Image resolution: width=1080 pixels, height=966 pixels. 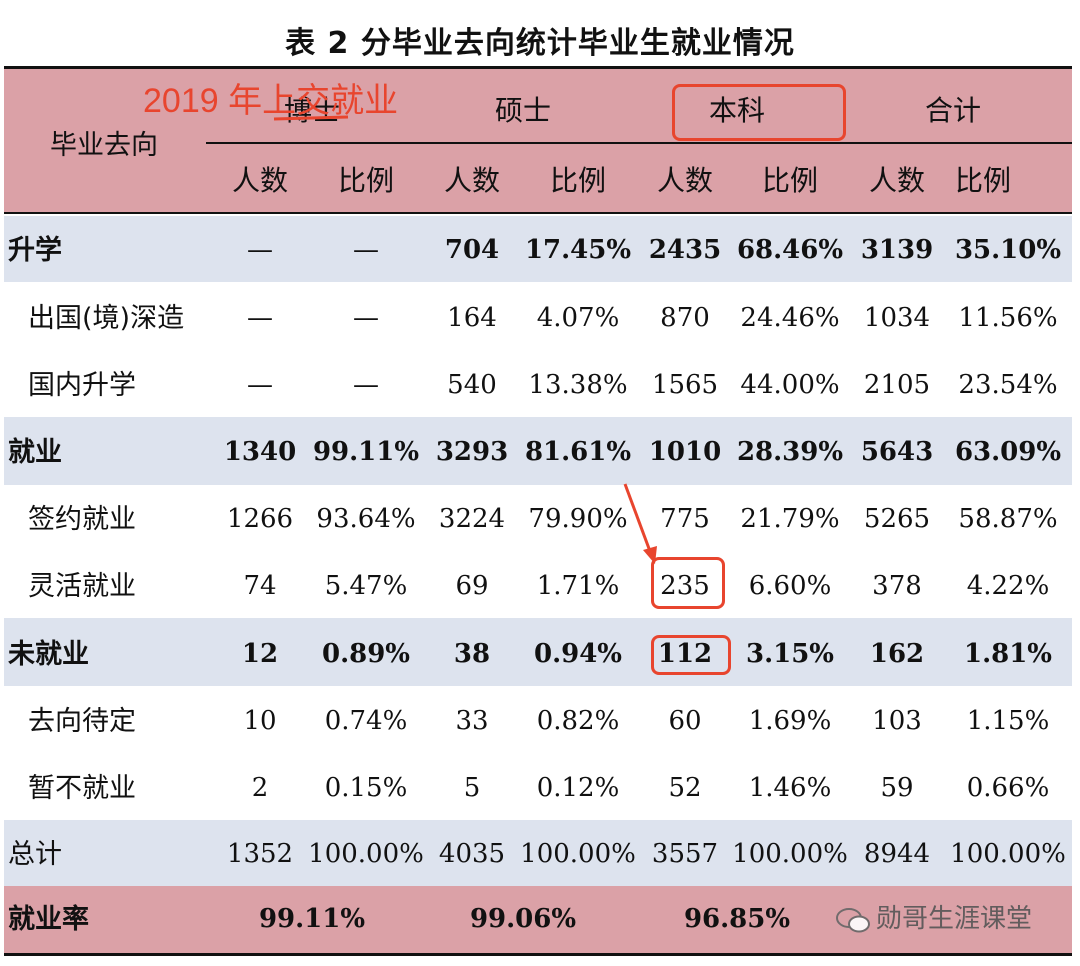 What do you see at coordinates (790, 654) in the screenshot?
I see `table-cell: 3.15%` at bounding box center [790, 654].